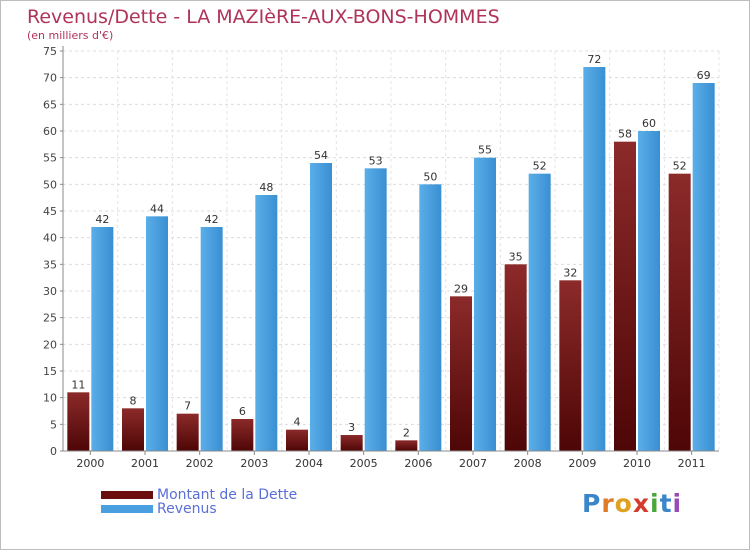 The image size is (750, 550). I want to click on data-label-revenus: 54, so click(321, 155).